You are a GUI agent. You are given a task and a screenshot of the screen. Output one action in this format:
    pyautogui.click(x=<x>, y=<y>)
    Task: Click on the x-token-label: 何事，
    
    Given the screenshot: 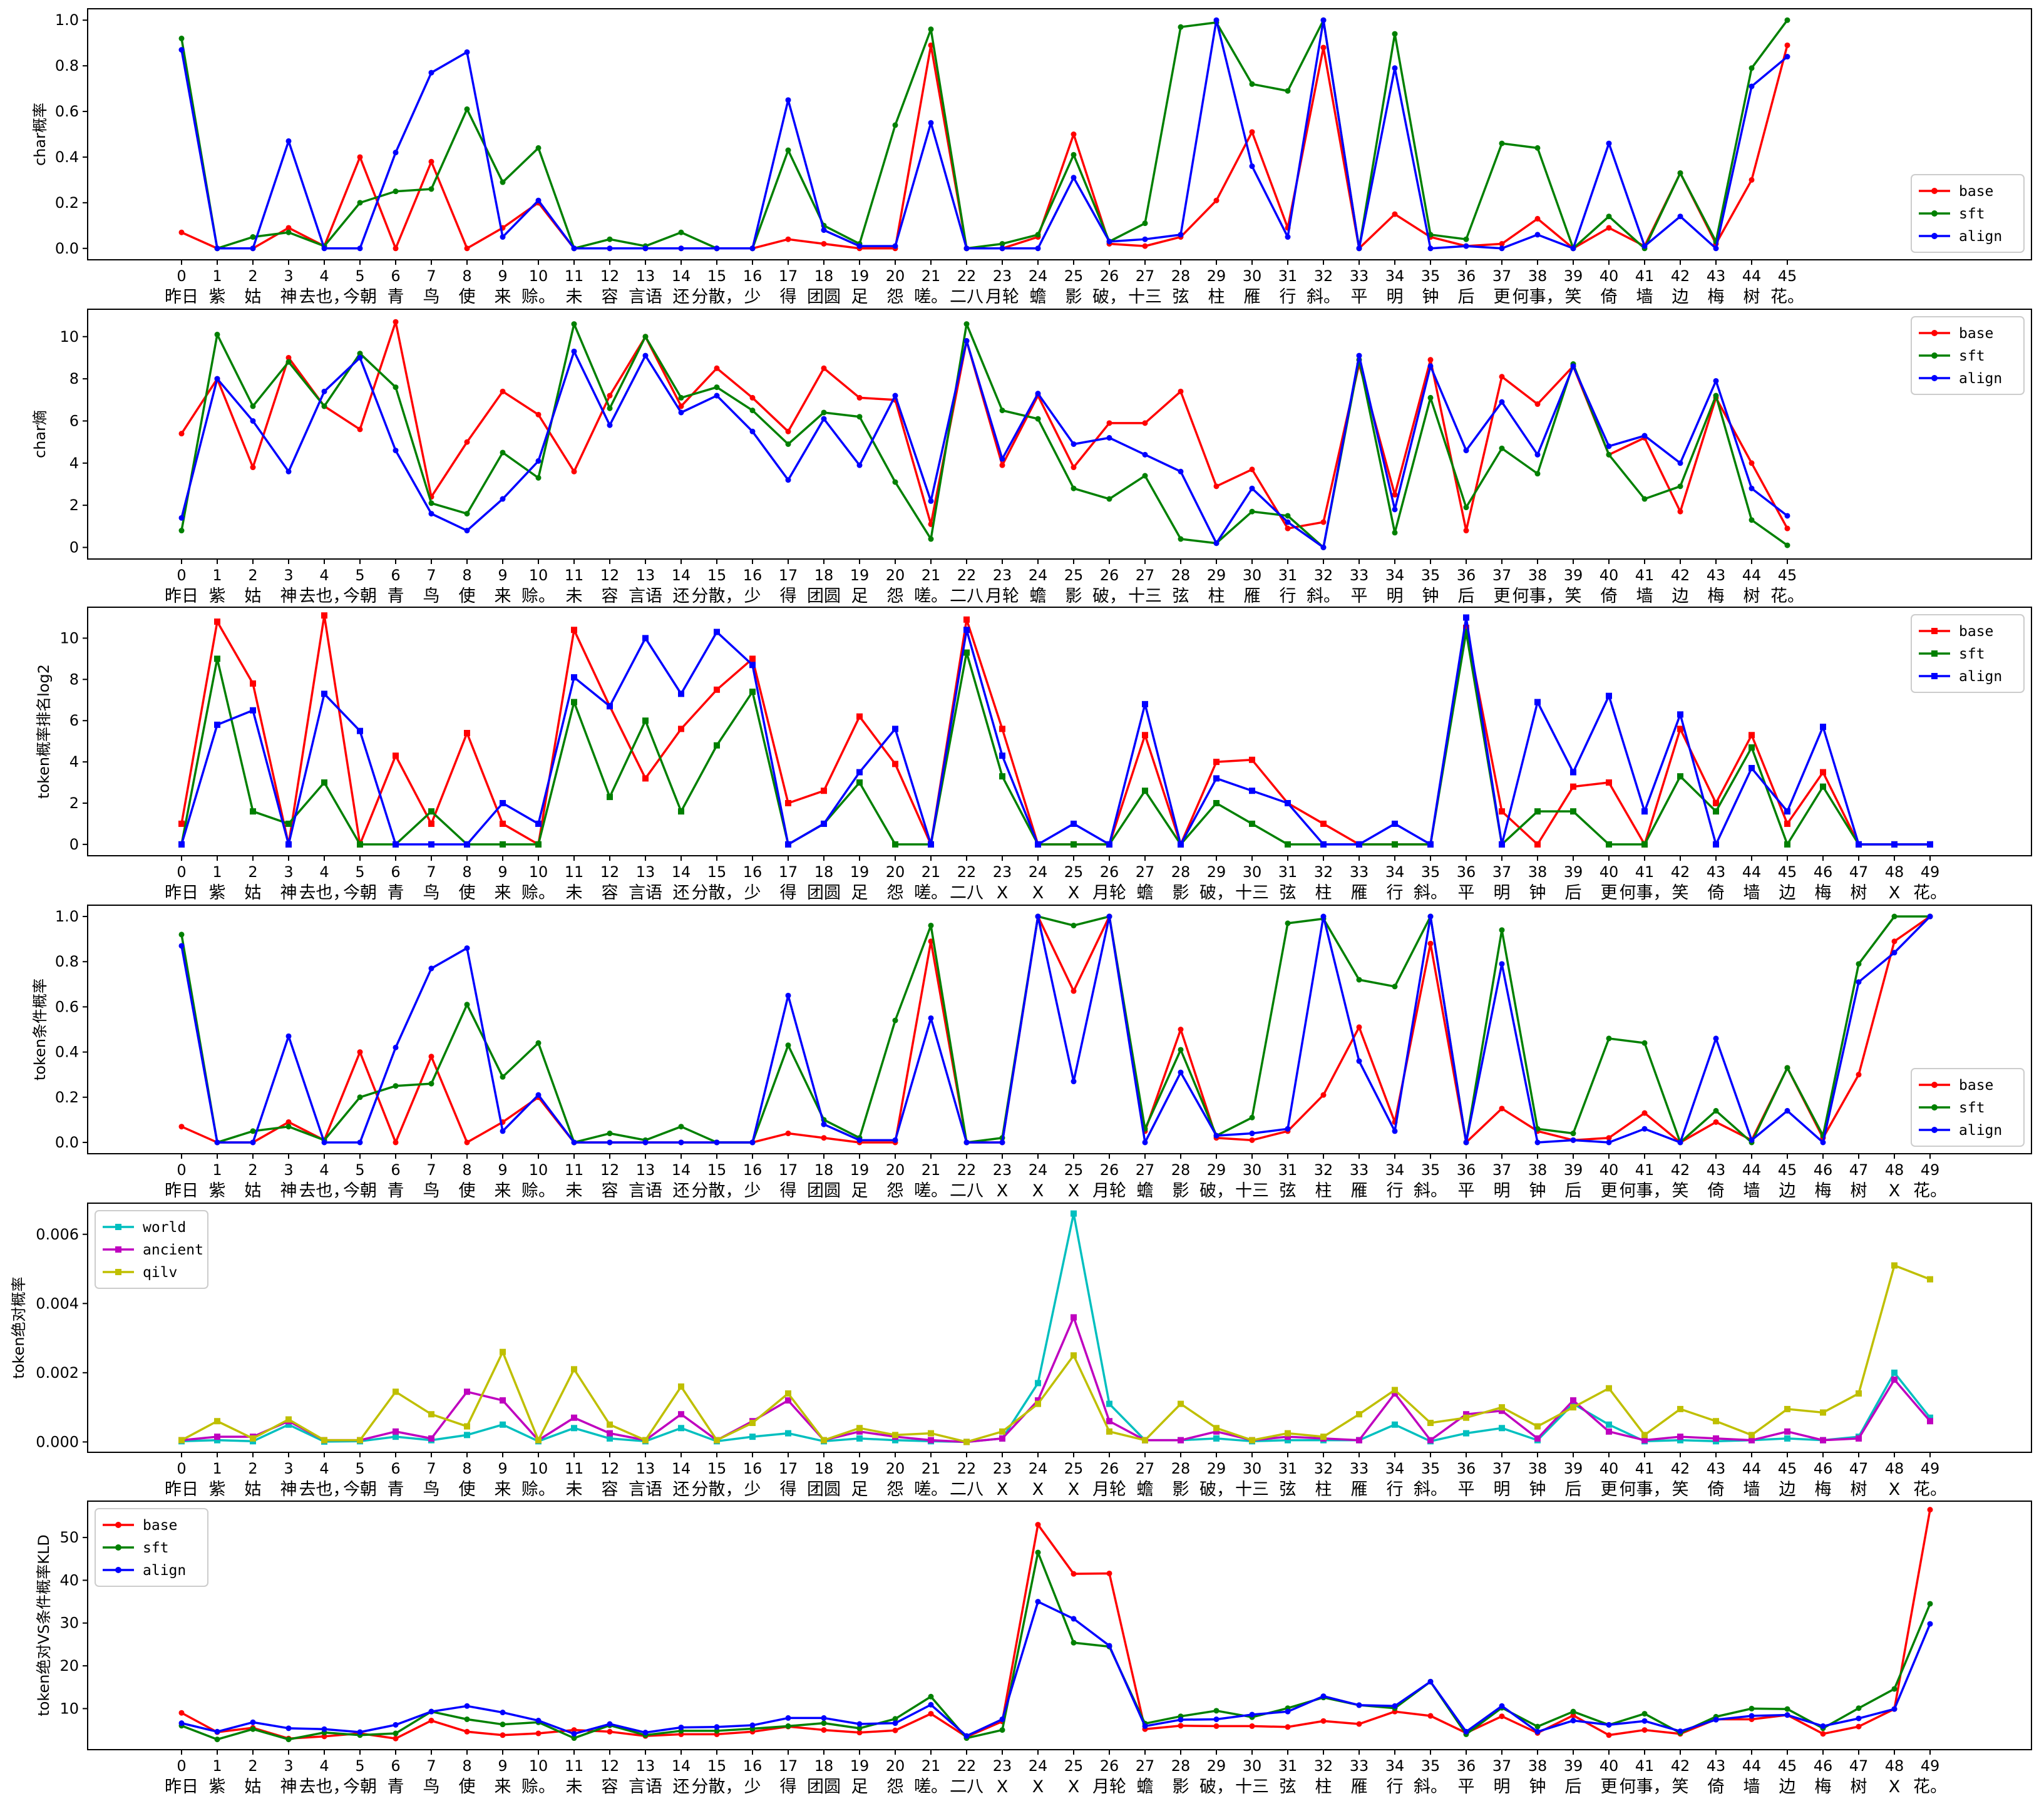 What is the action you would take?
    pyautogui.click(x=1645, y=1489)
    